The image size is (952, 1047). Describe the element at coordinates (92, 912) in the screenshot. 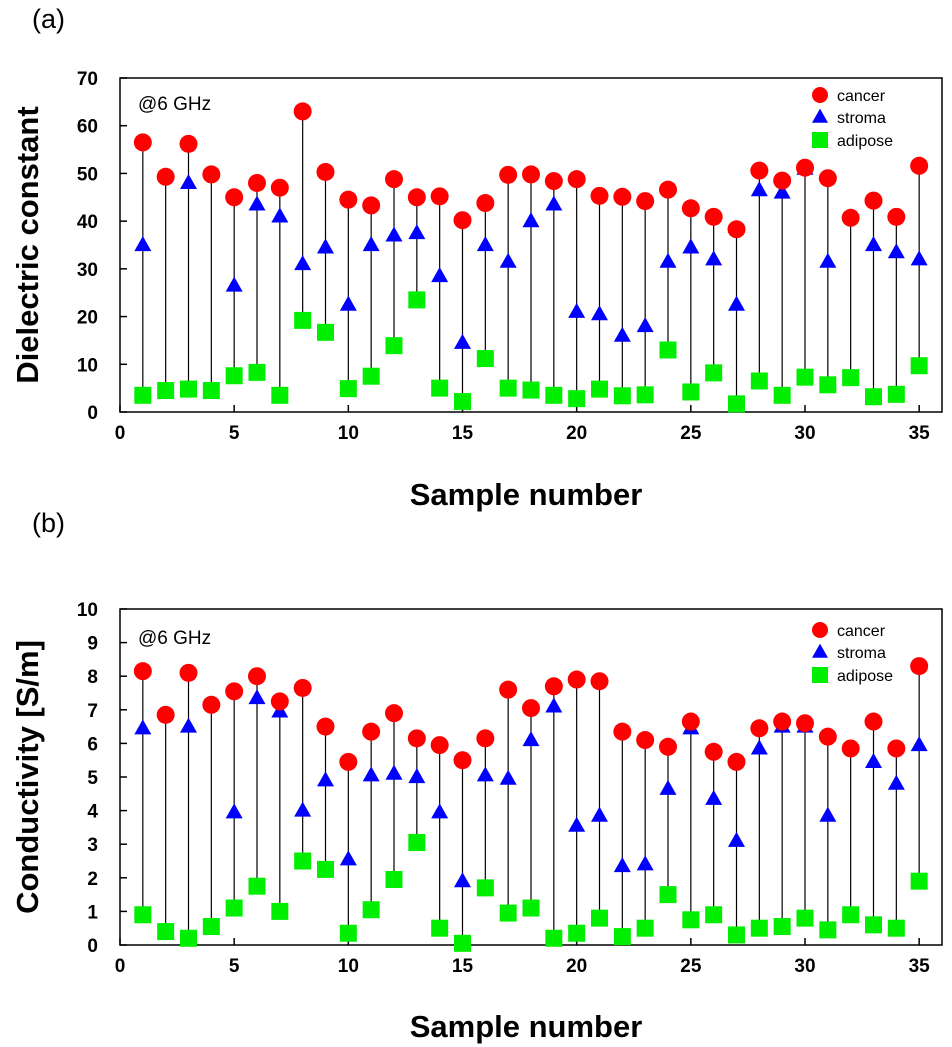

I see `y-tick-label: 1` at that location.